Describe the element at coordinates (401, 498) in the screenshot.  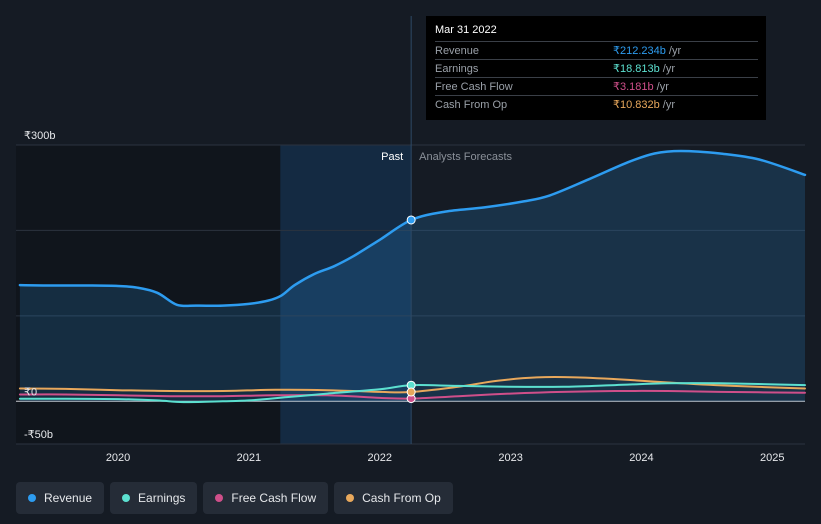
I see `legend-label: Cash From Op` at that location.